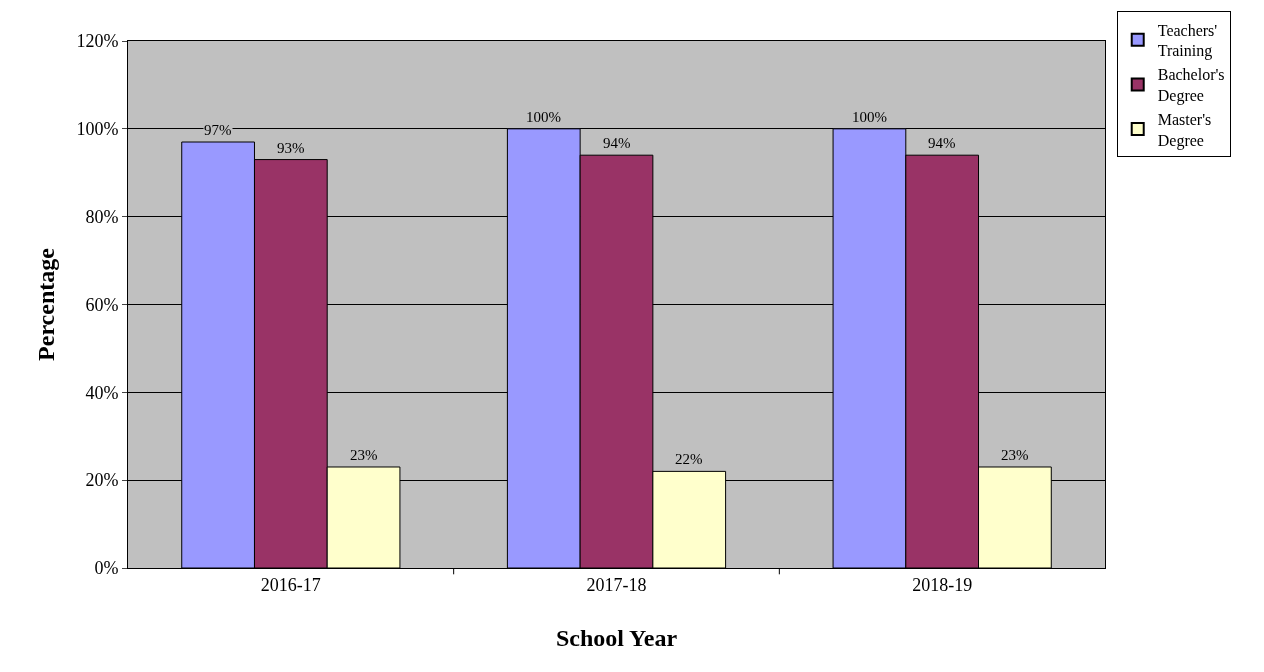 This screenshot has height=672, width=1264. I want to click on y-axis-title: Percentage, so click(45, 304).